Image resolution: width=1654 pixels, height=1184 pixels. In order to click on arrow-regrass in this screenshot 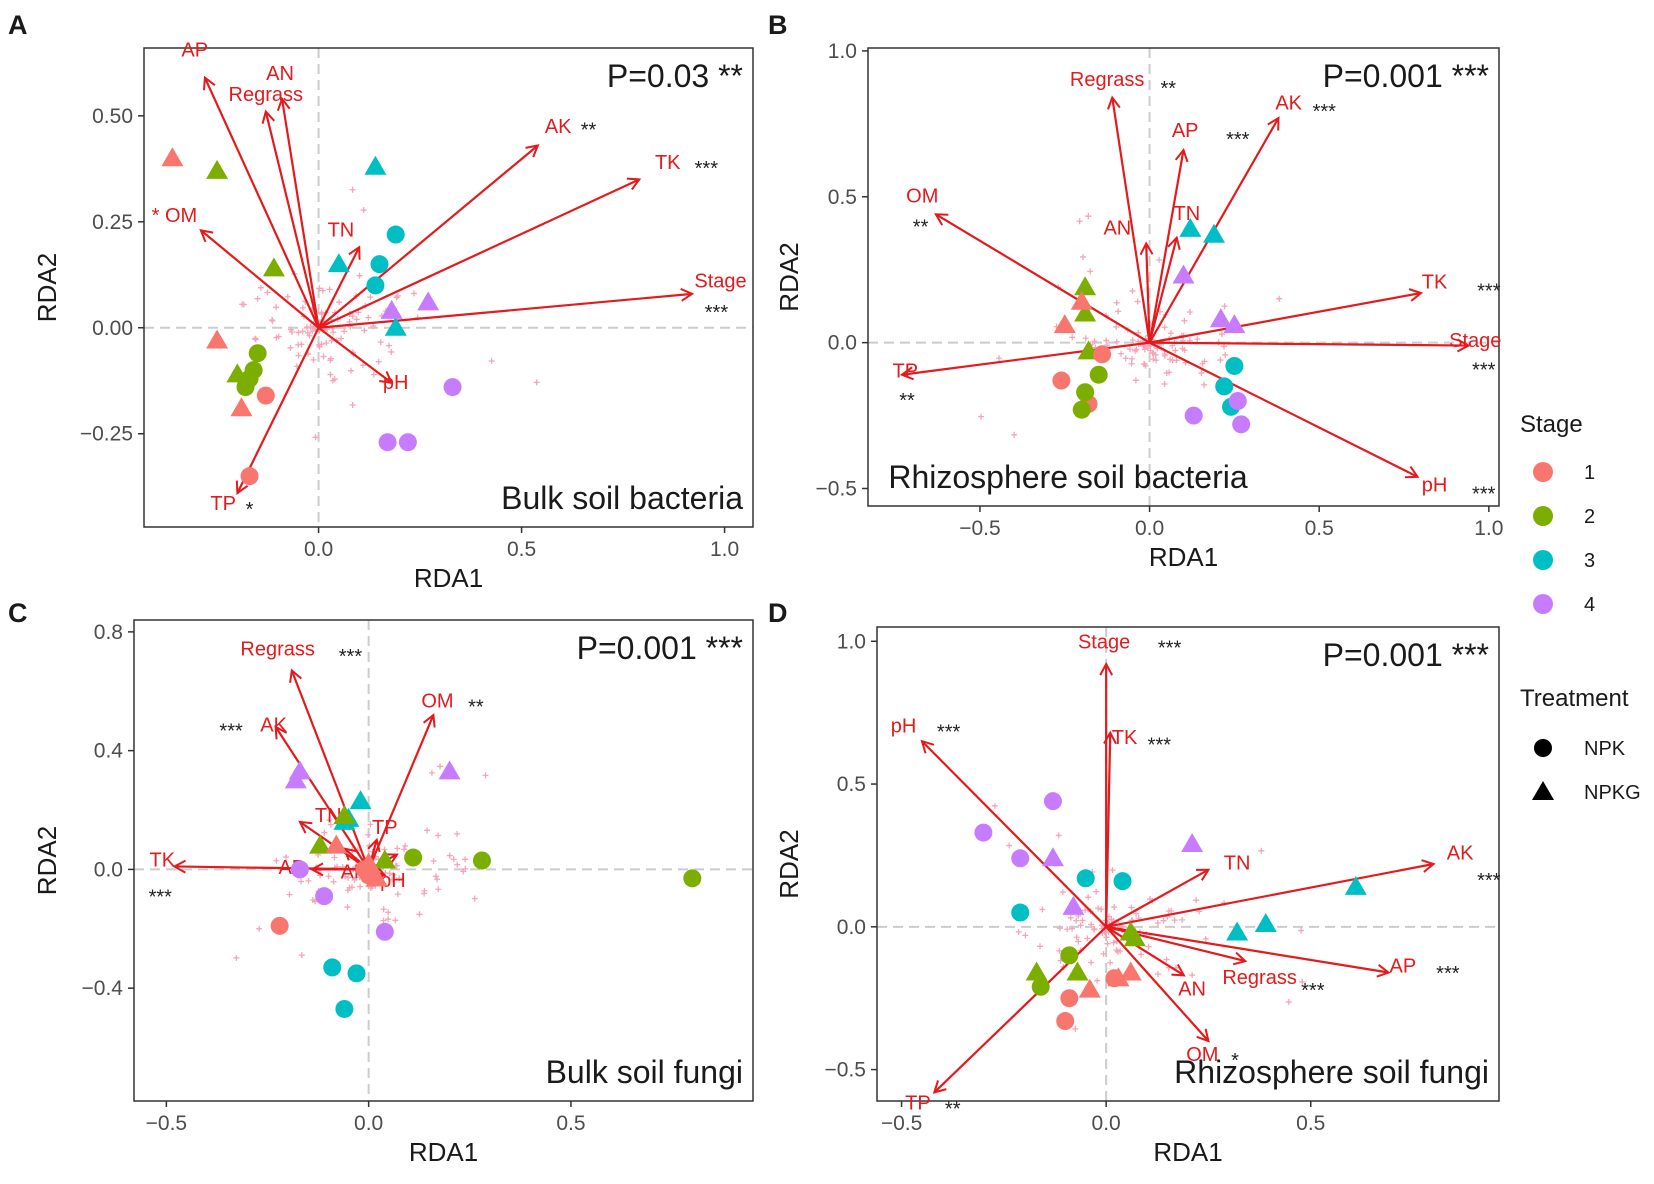, I will do `click(293, 220)`.